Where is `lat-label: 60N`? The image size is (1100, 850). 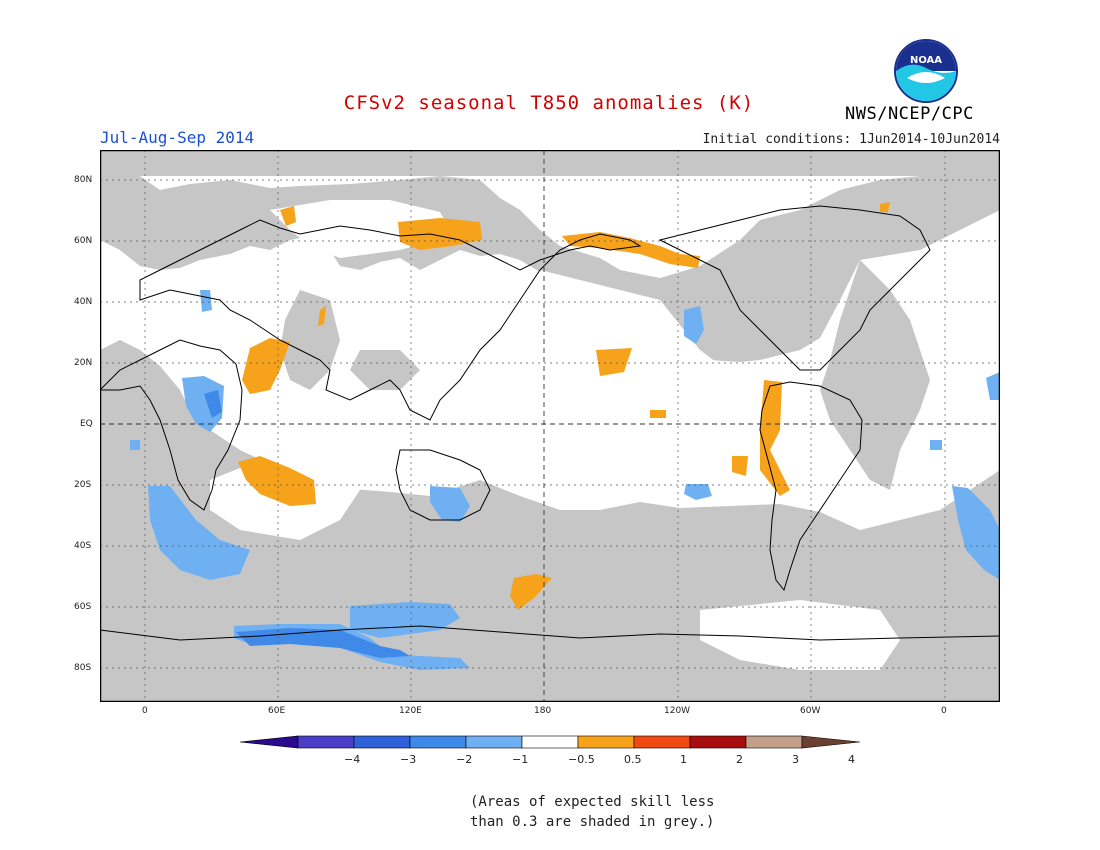 lat-label: 60N is located at coordinates (83, 241).